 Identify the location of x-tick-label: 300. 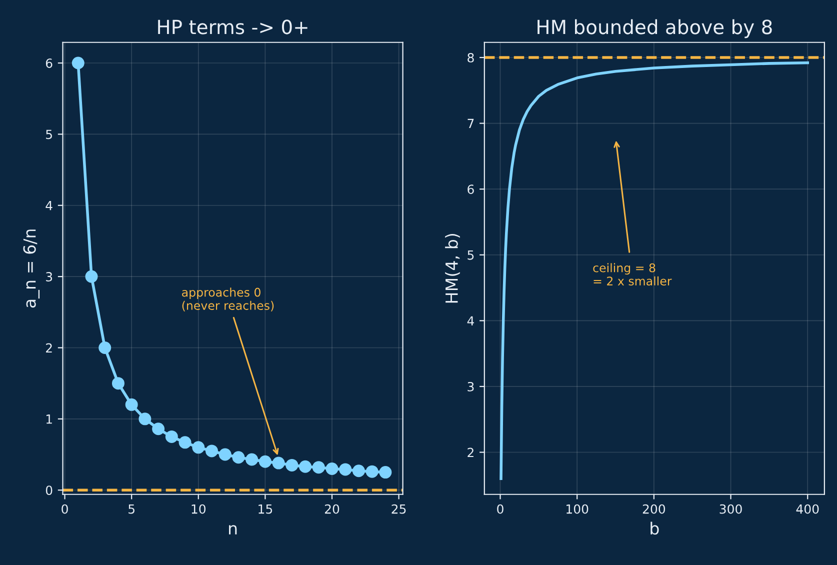
(731, 509).